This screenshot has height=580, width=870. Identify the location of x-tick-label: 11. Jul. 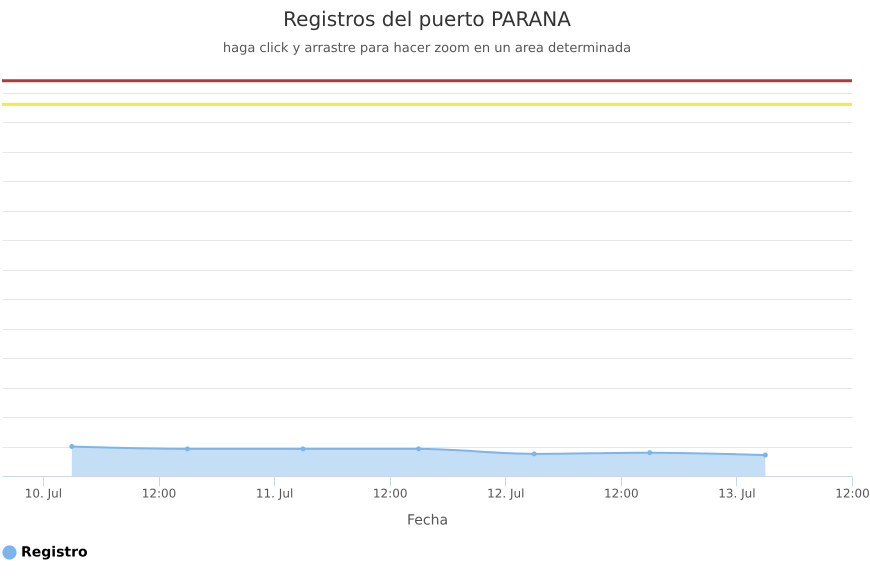
(275, 493).